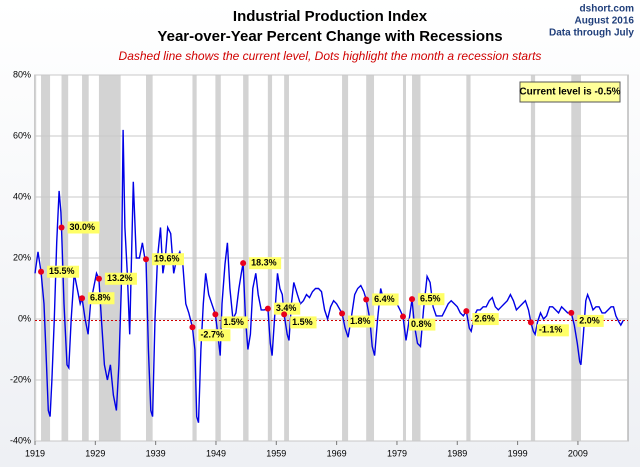 This screenshot has height=472, width=640. I want to click on dot-label: 2.6%, so click(484, 318).